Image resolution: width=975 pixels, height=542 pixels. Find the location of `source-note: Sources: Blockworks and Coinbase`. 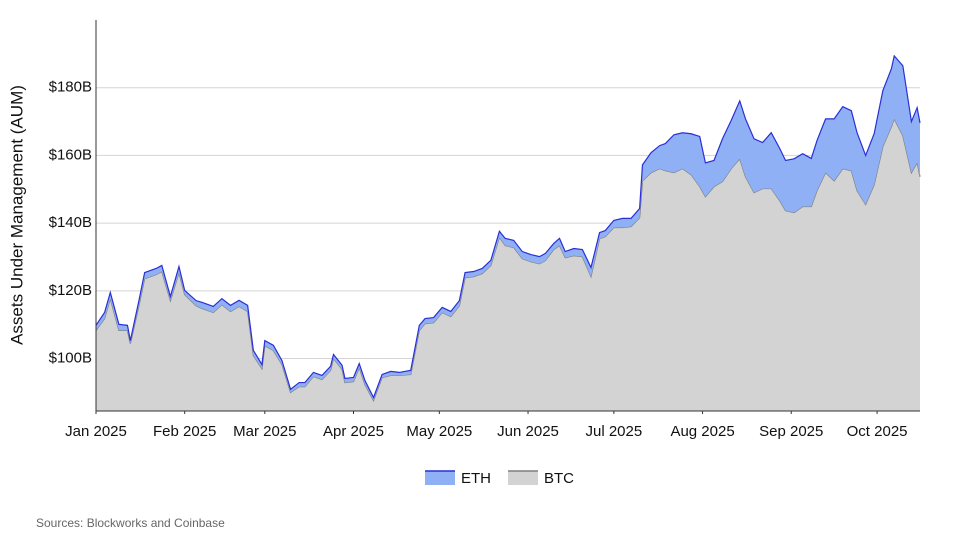

source-note: Sources: Blockworks and Coinbase is located at coordinates (130, 523).